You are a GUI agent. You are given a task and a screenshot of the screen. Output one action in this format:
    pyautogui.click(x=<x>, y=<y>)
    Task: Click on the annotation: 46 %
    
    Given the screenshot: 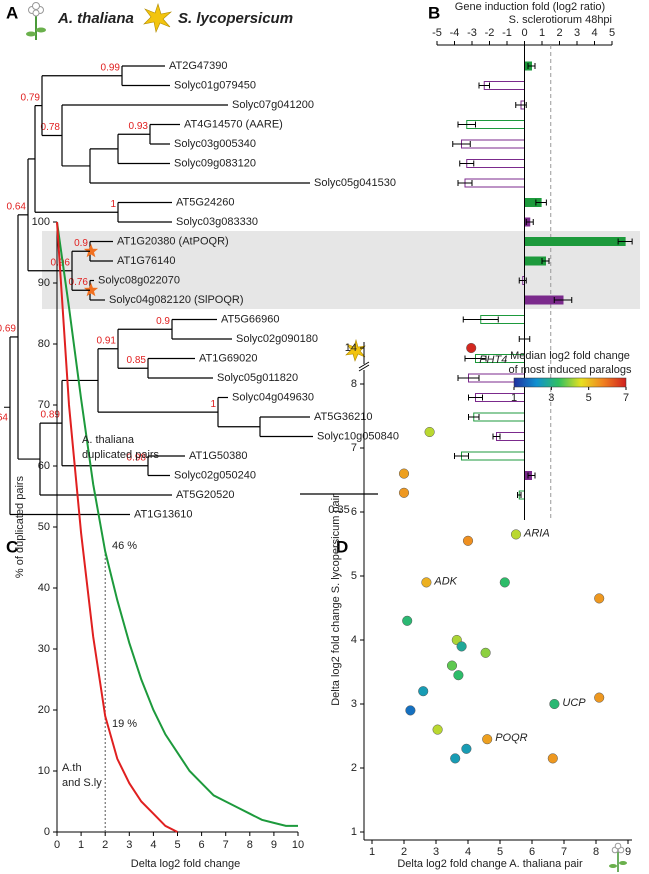 What is the action you would take?
    pyautogui.click(x=124, y=546)
    